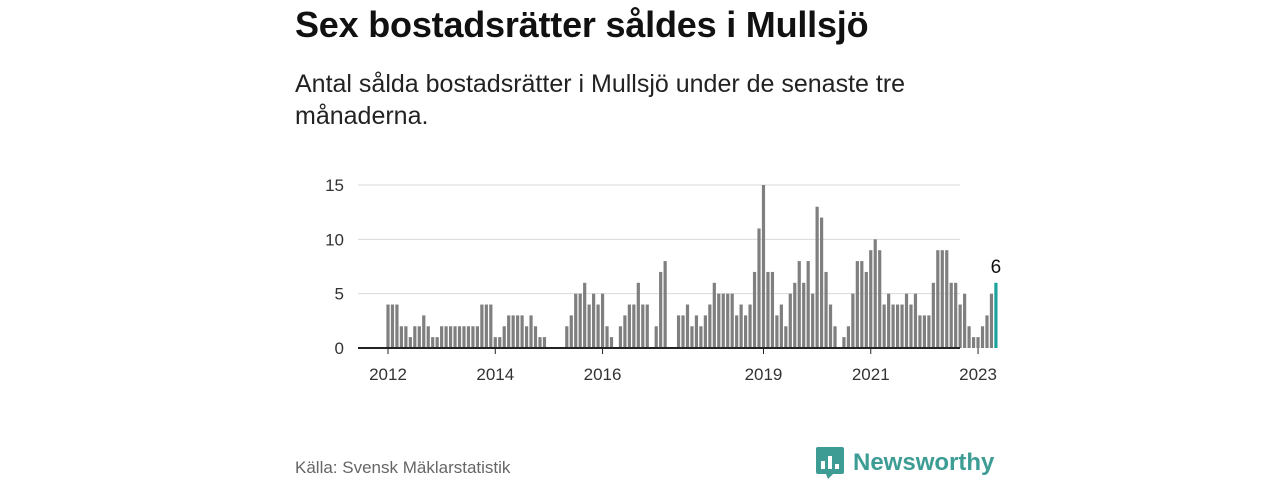  Describe the element at coordinates (582, 24) in the screenshot. I see `chart-title: Sex bostadsrätter såldes i Mullsjö` at that location.